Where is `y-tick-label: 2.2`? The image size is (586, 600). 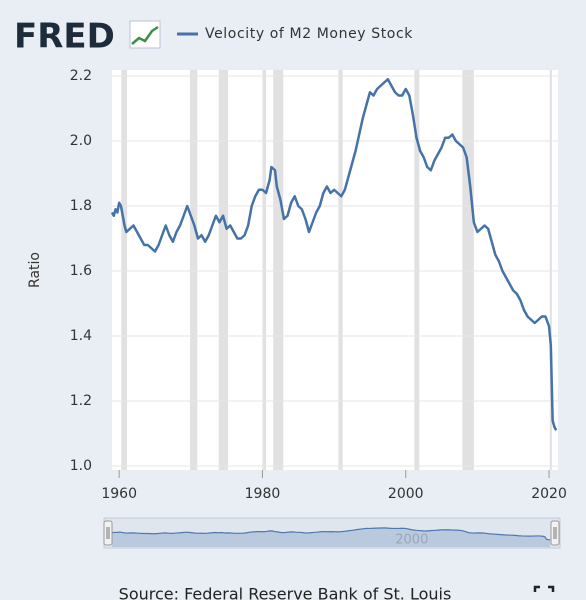 y-tick-label: 2.2 is located at coordinates (81, 76).